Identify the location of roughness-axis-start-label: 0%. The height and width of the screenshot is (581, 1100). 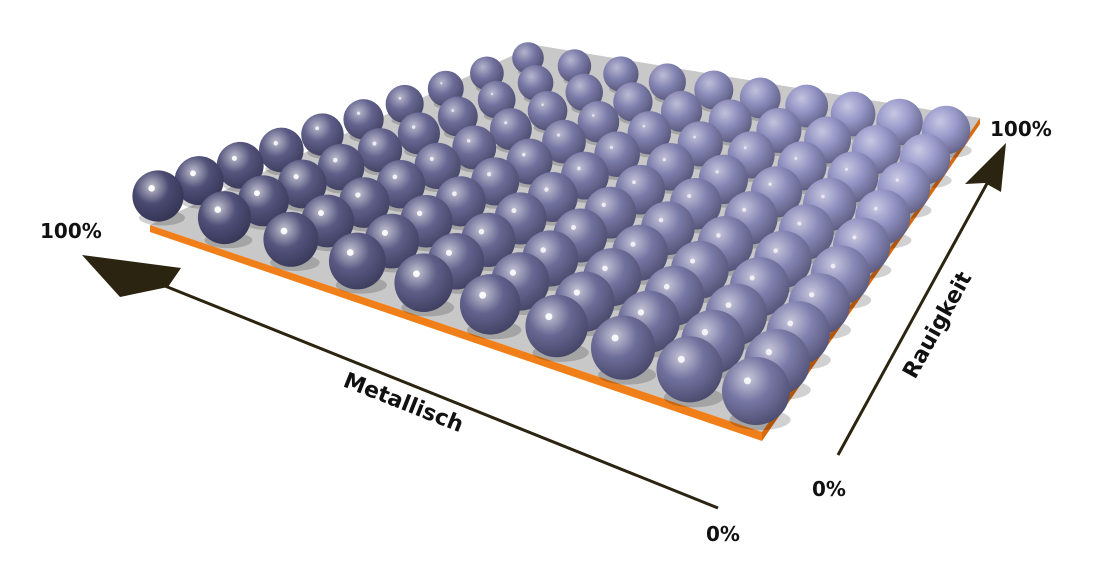
(829, 489).